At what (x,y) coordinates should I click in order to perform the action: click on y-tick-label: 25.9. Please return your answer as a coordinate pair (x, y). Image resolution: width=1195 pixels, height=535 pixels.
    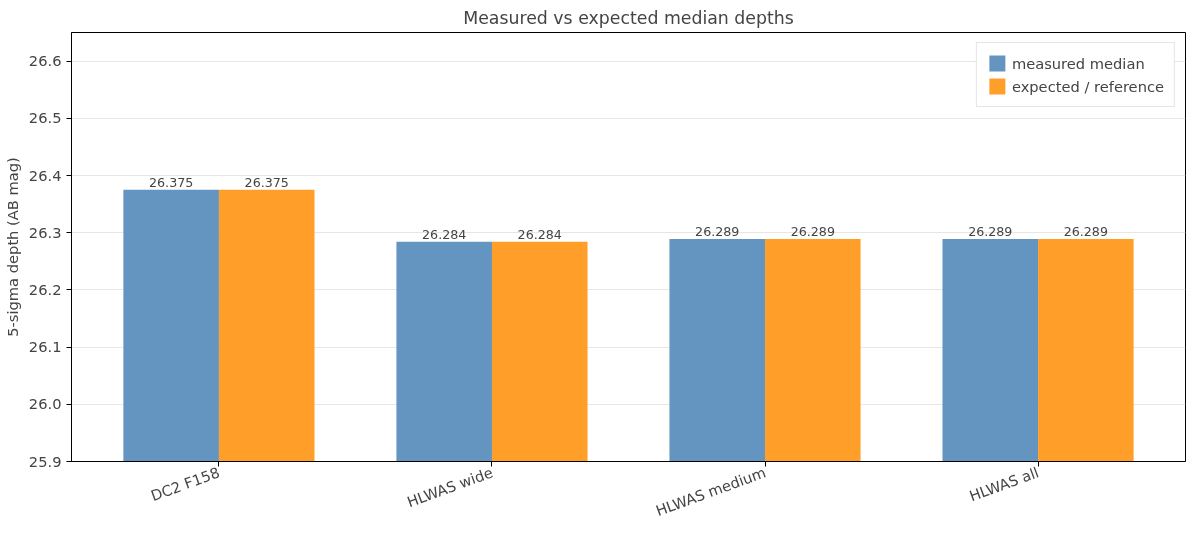
    Looking at the image, I should click on (45, 461).